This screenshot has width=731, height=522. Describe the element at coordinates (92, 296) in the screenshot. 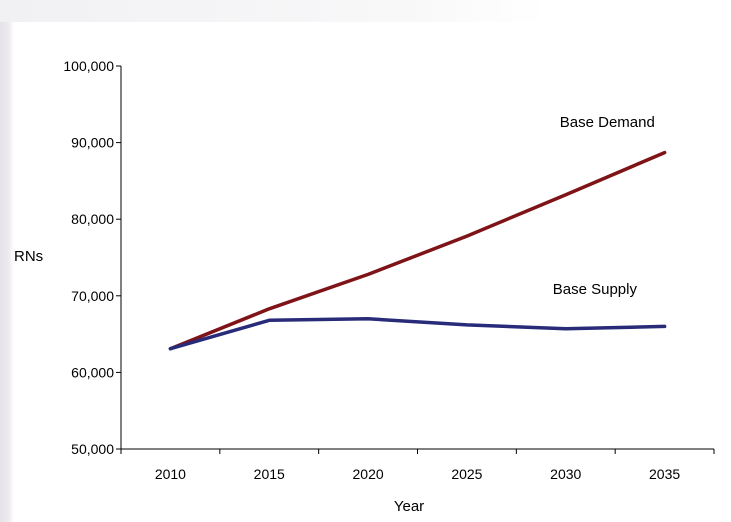

I see `y-tick-label: 70,000` at that location.